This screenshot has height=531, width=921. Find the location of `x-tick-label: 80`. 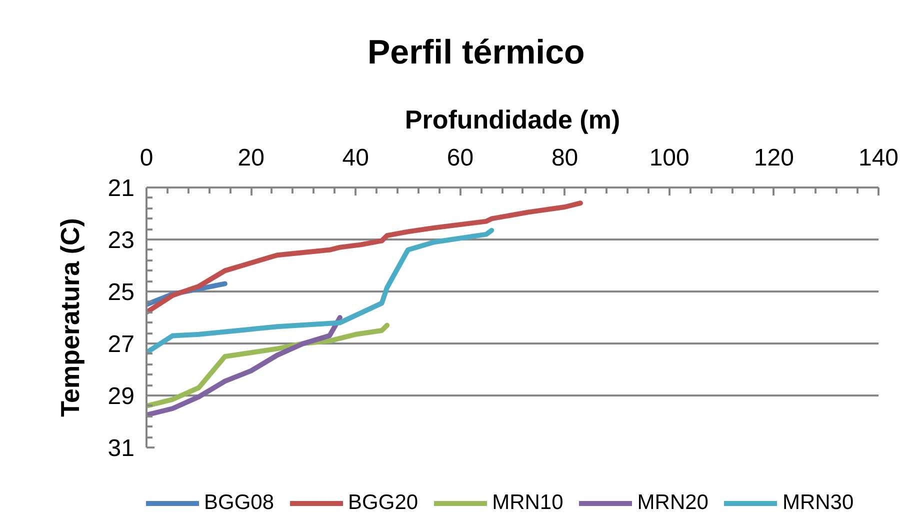

x-tick-label: 80 is located at coordinates (564, 158).